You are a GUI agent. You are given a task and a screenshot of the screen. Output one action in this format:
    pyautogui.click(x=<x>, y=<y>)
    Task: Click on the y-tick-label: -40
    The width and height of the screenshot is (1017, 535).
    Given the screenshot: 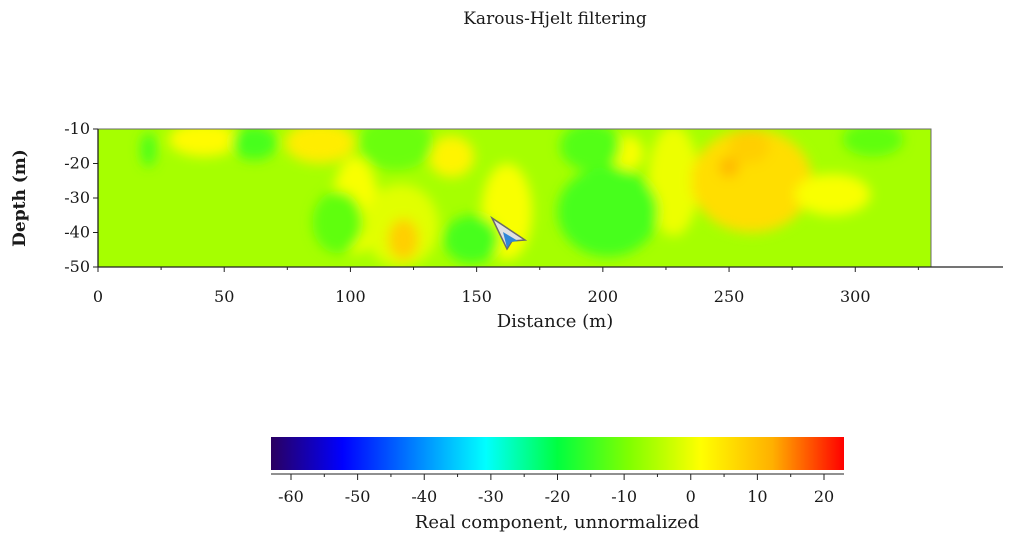 What is the action you would take?
    pyautogui.click(x=77, y=232)
    